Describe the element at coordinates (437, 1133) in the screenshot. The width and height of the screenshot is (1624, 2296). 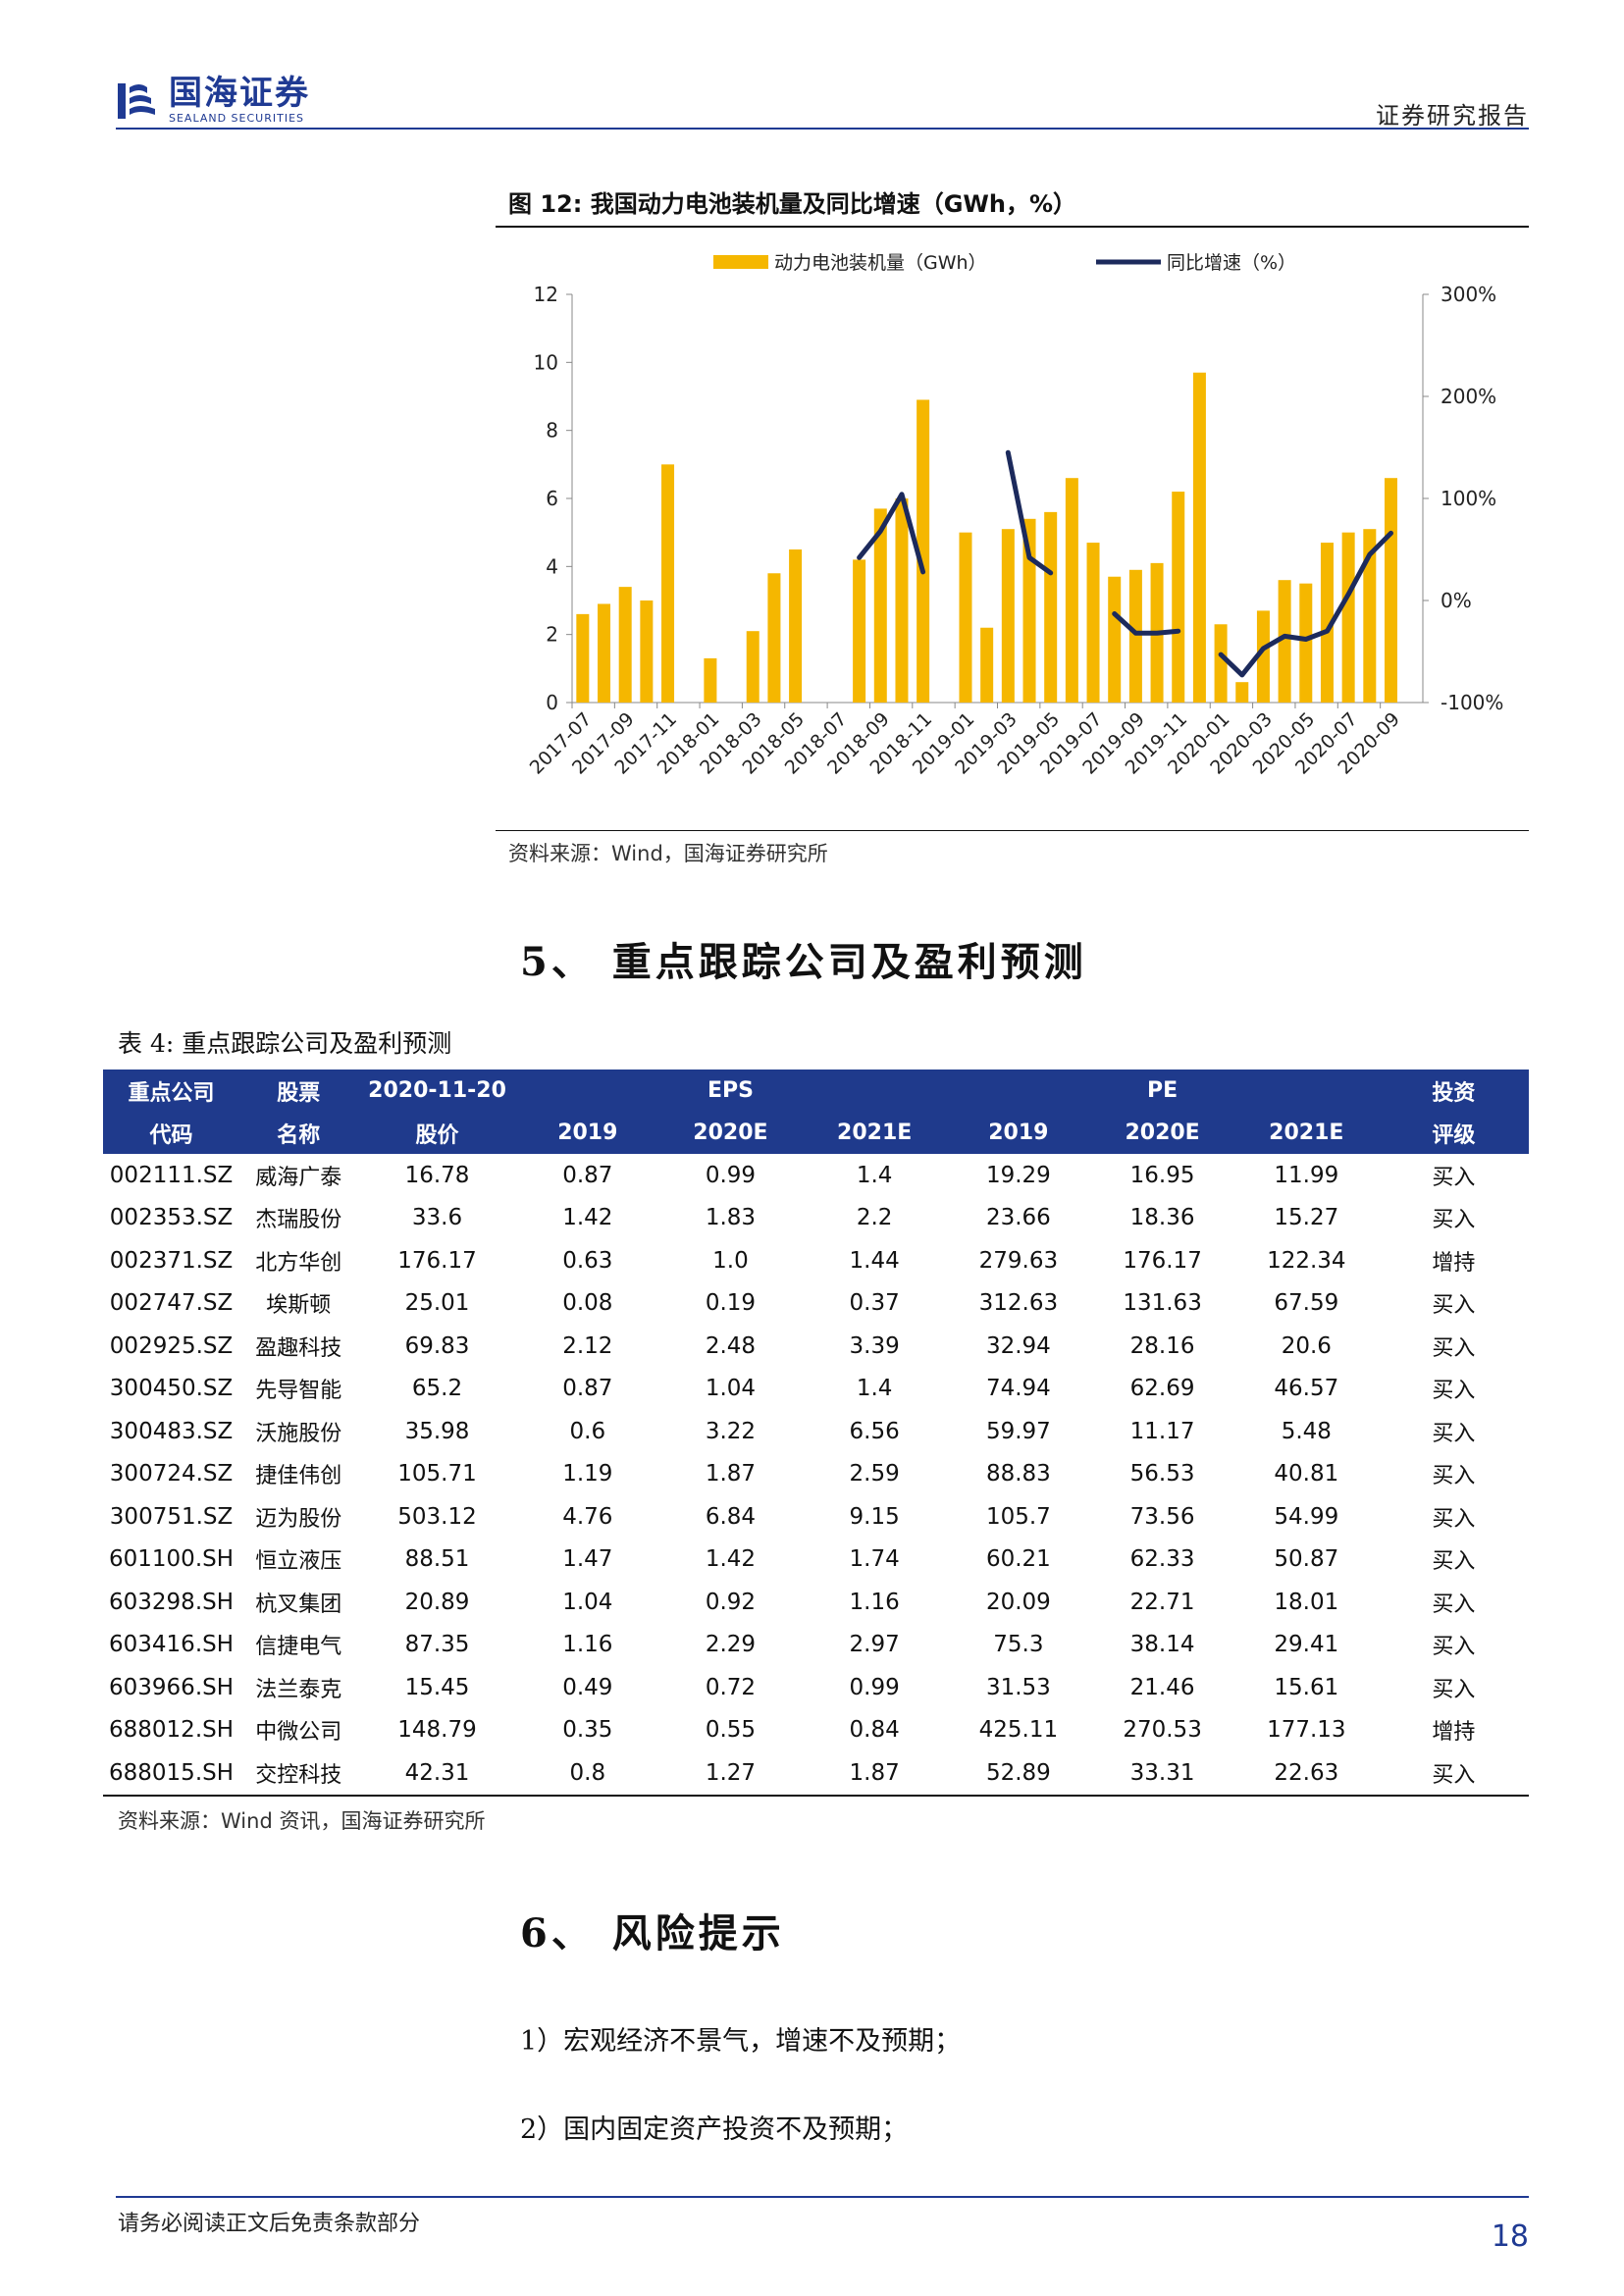
I see `header-price: 股价` at that location.